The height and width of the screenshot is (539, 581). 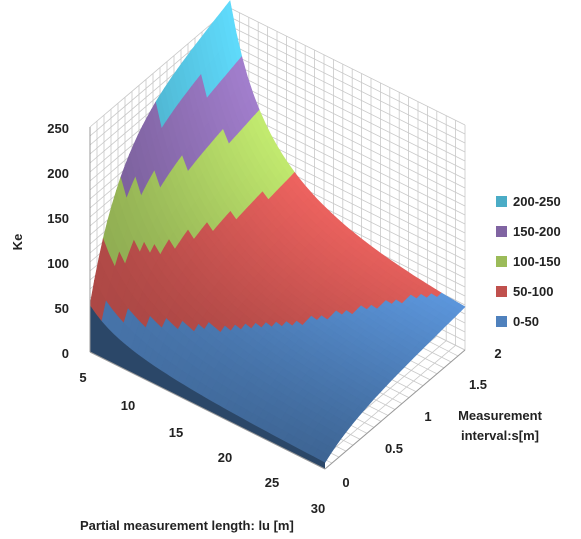 I want to click on y-axis: 0 0.5 1 1.5 2 Measurement interval:s[m], so click(x=442, y=418).